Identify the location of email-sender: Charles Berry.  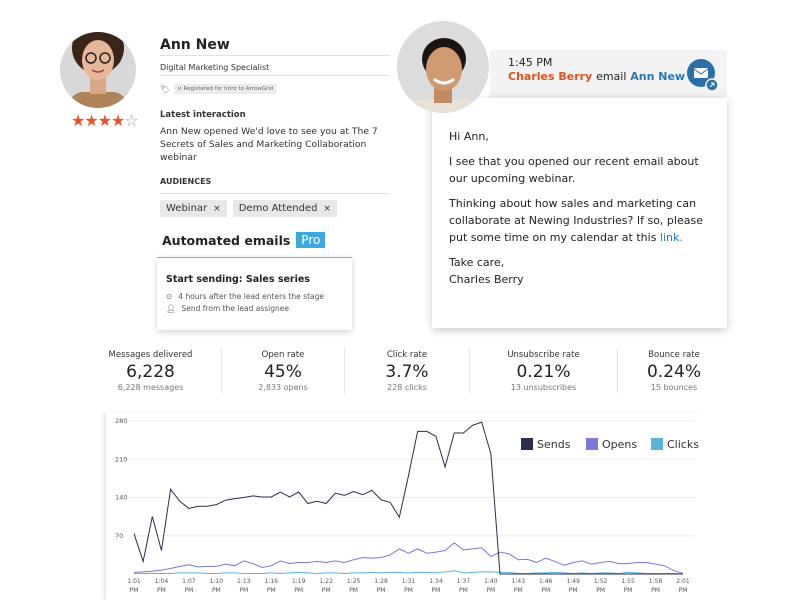
(550, 76).